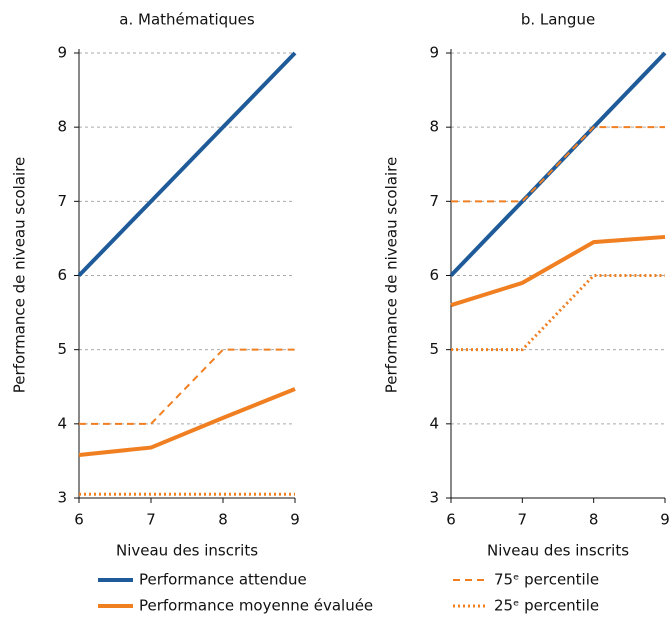 The height and width of the screenshot is (623, 672). I want to click on legend-label: Performance attendue, so click(223, 580).